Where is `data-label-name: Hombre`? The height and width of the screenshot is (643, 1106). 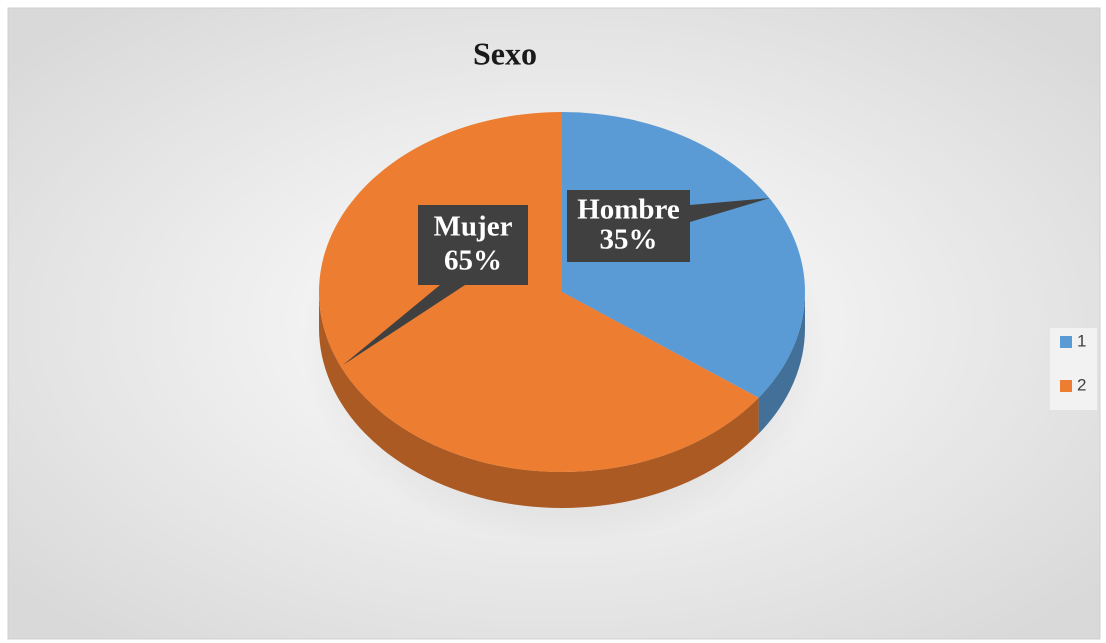
data-label-name: Hombre is located at coordinates (628, 209).